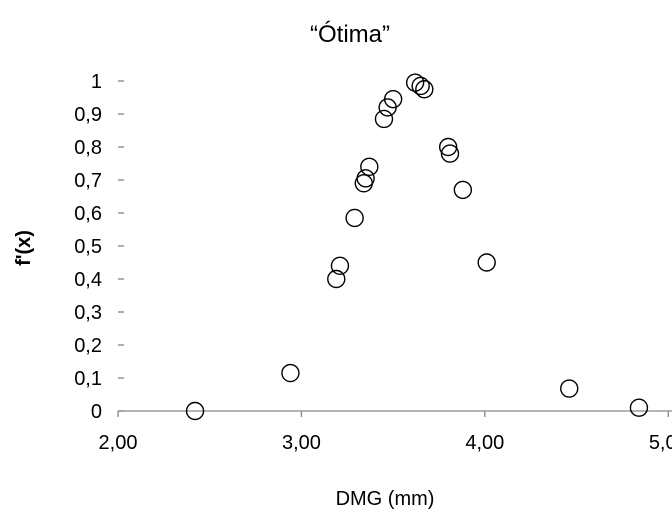  What do you see at coordinates (350, 34) in the screenshot?
I see `chart-title: “Ótima”` at bounding box center [350, 34].